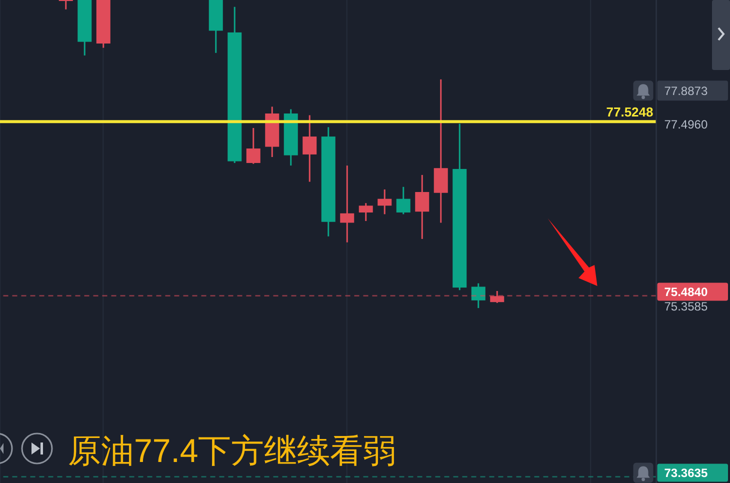 Image resolution: width=730 pixels, height=483 pixels. Describe the element at coordinates (686, 91) in the screenshot. I see `y-tick-label: 77.8873` at that location.